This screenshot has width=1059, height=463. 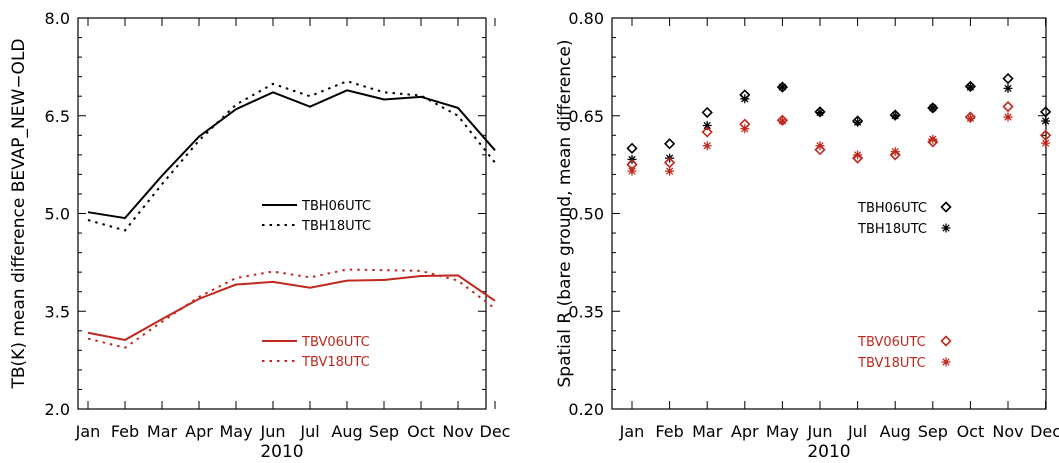 What do you see at coordinates (57, 214) in the screenshot?
I see `y-tick-label: 5.0` at bounding box center [57, 214].